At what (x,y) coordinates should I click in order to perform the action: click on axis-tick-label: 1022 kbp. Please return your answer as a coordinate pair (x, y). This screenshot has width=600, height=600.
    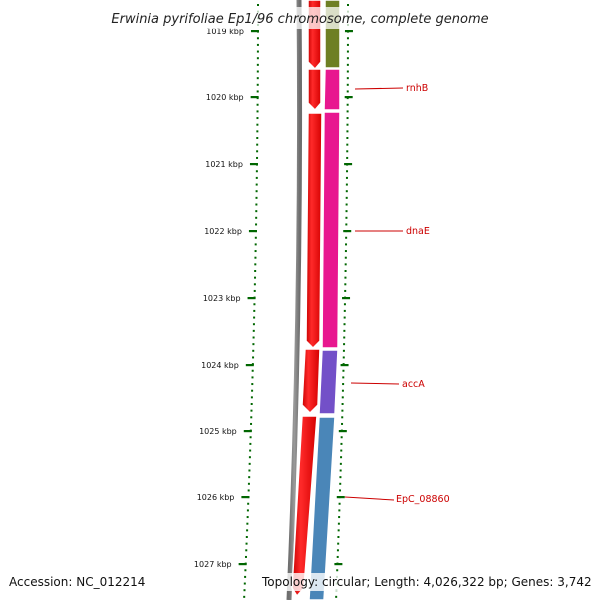
    Looking at the image, I should click on (223, 231).